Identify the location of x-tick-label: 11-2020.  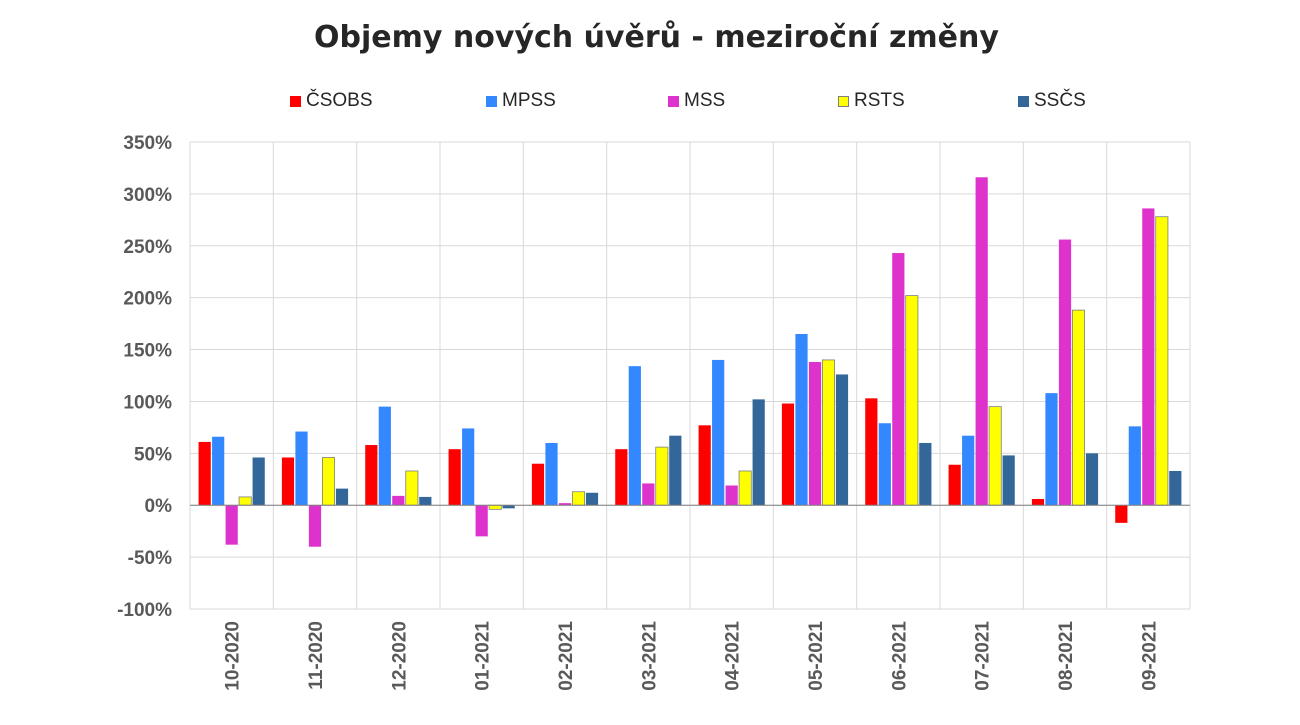
(316, 655).